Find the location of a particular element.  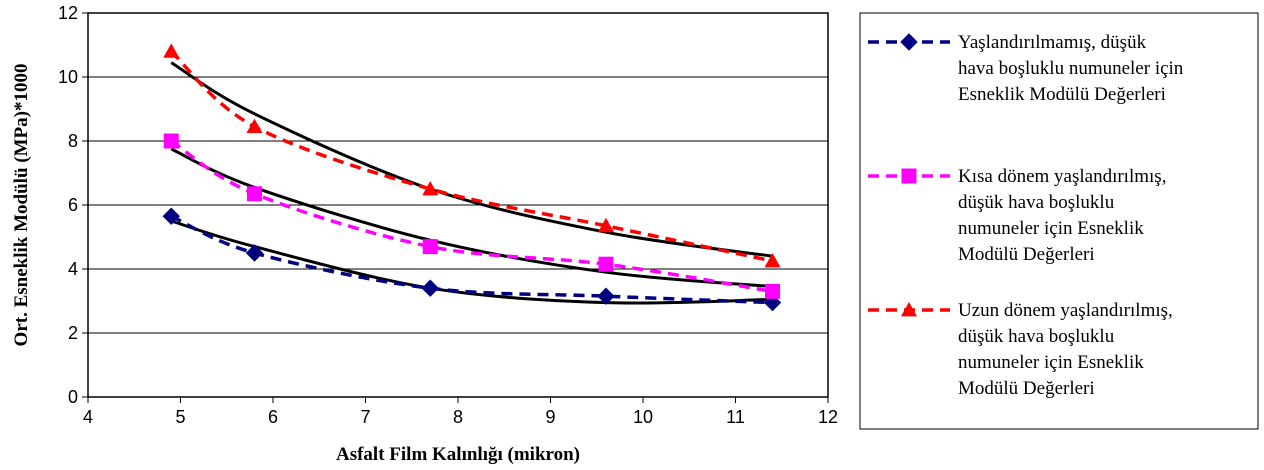

legend-label: Kısa dönem yaşlandırılmış, is located at coordinates (1062, 176).